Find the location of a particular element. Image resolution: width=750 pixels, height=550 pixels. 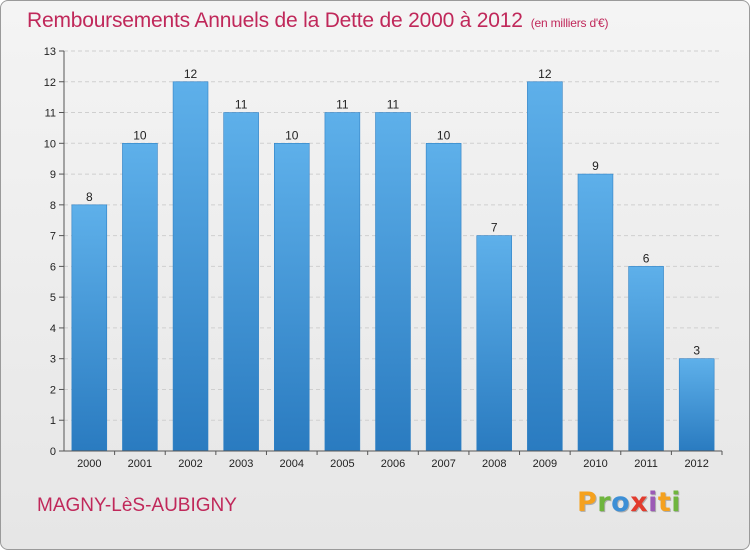

x-tick-label: 2010 is located at coordinates (595, 464).